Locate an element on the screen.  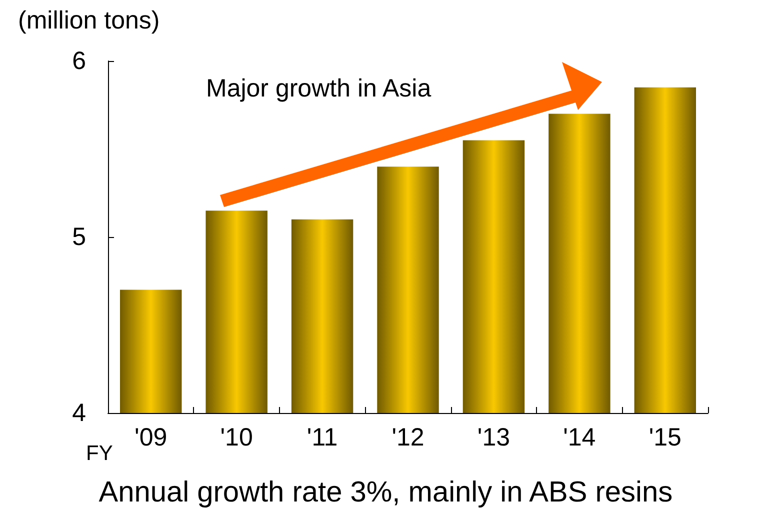
y-tick-label: 5 is located at coordinates (79, 237).